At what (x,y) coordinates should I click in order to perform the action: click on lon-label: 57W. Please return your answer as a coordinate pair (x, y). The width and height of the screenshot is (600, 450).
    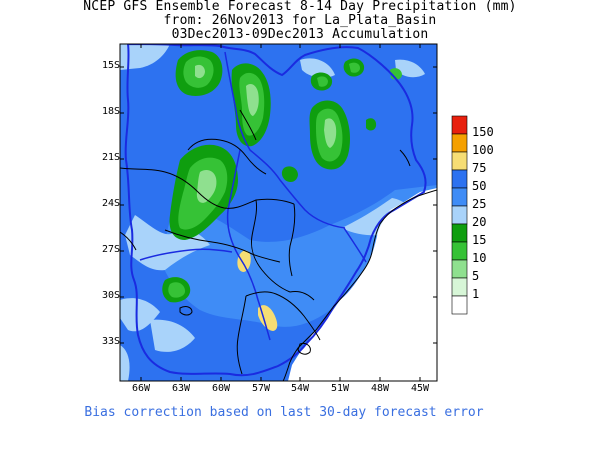
    Looking at the image, I should click on (261, 388).